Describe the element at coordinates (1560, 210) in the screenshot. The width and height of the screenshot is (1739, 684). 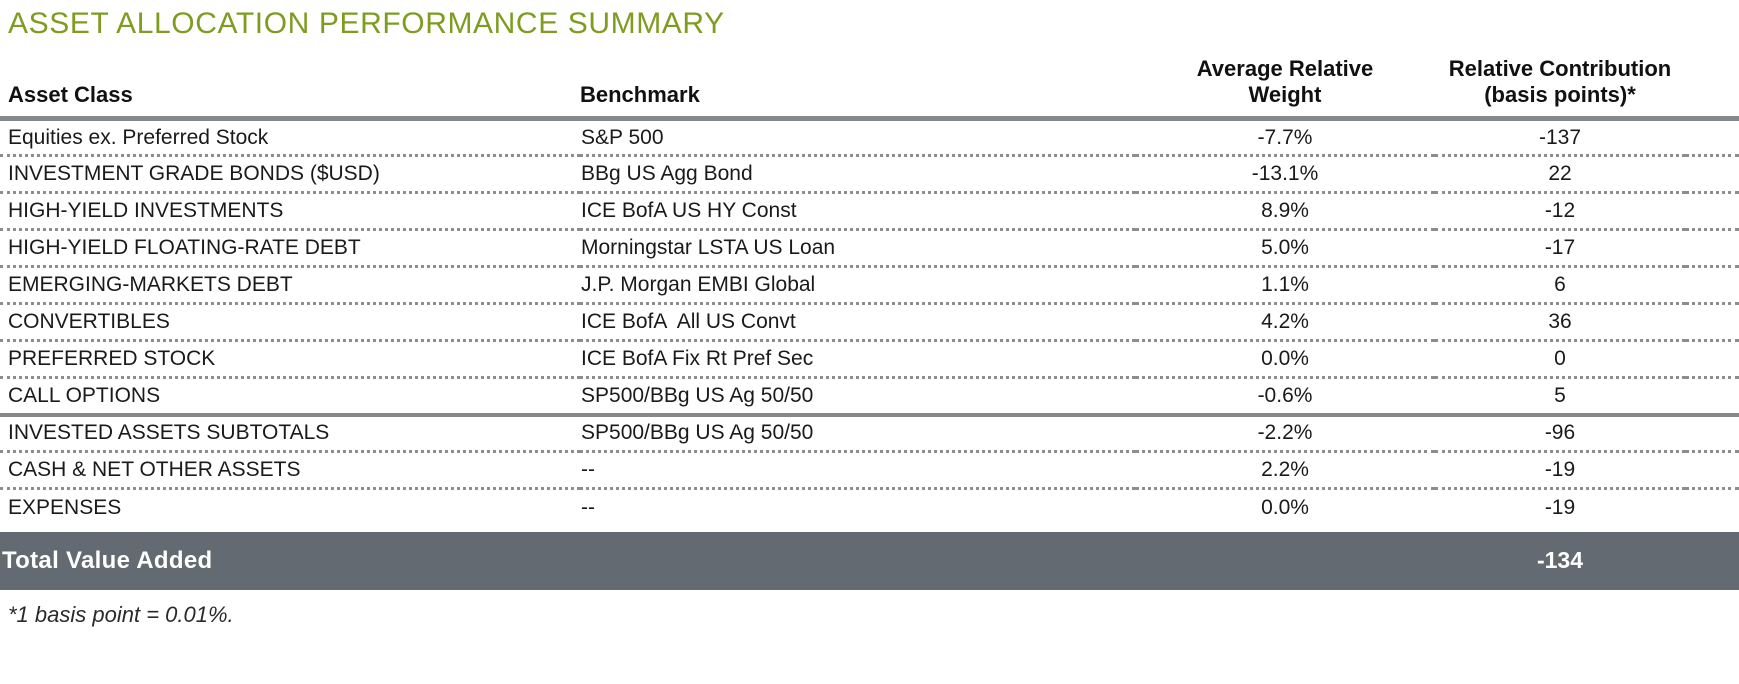
I see `relative-contribution-cell: -12` at that location.